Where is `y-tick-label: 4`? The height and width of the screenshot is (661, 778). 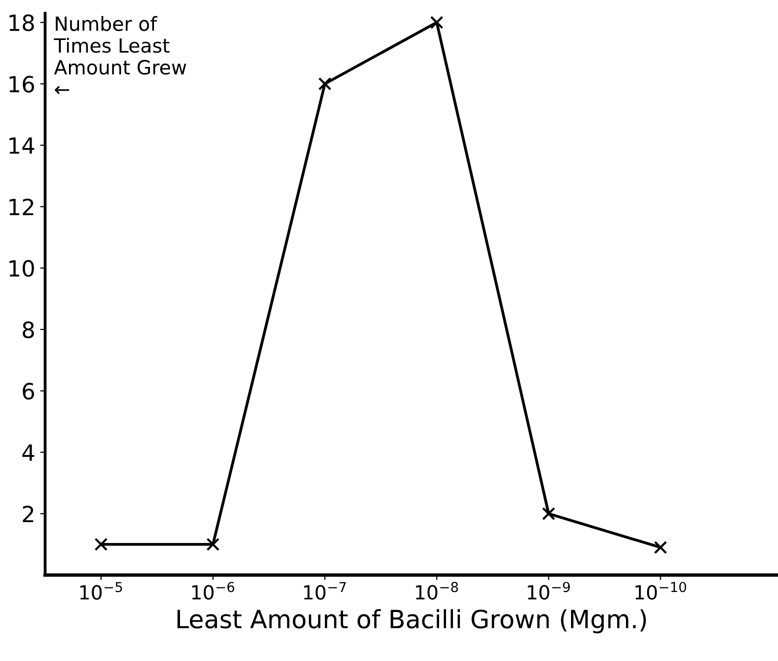
y-tick-label: 4 is located at coordinates (28, 452).